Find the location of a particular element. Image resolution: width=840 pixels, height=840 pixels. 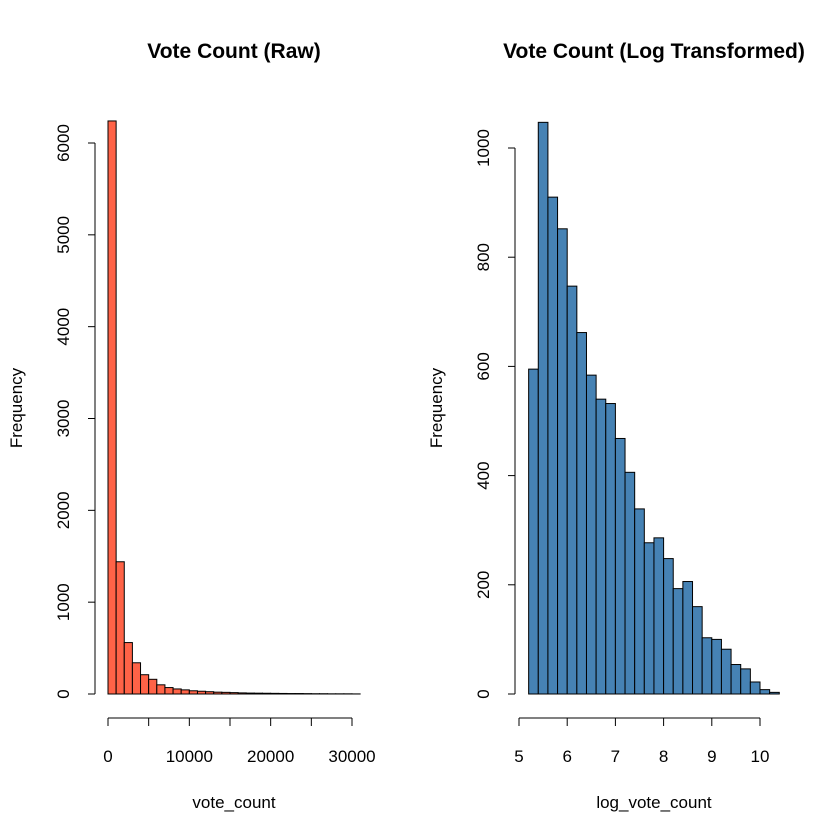

x-tick-label: 20000 is located at coordinates (270, 756).